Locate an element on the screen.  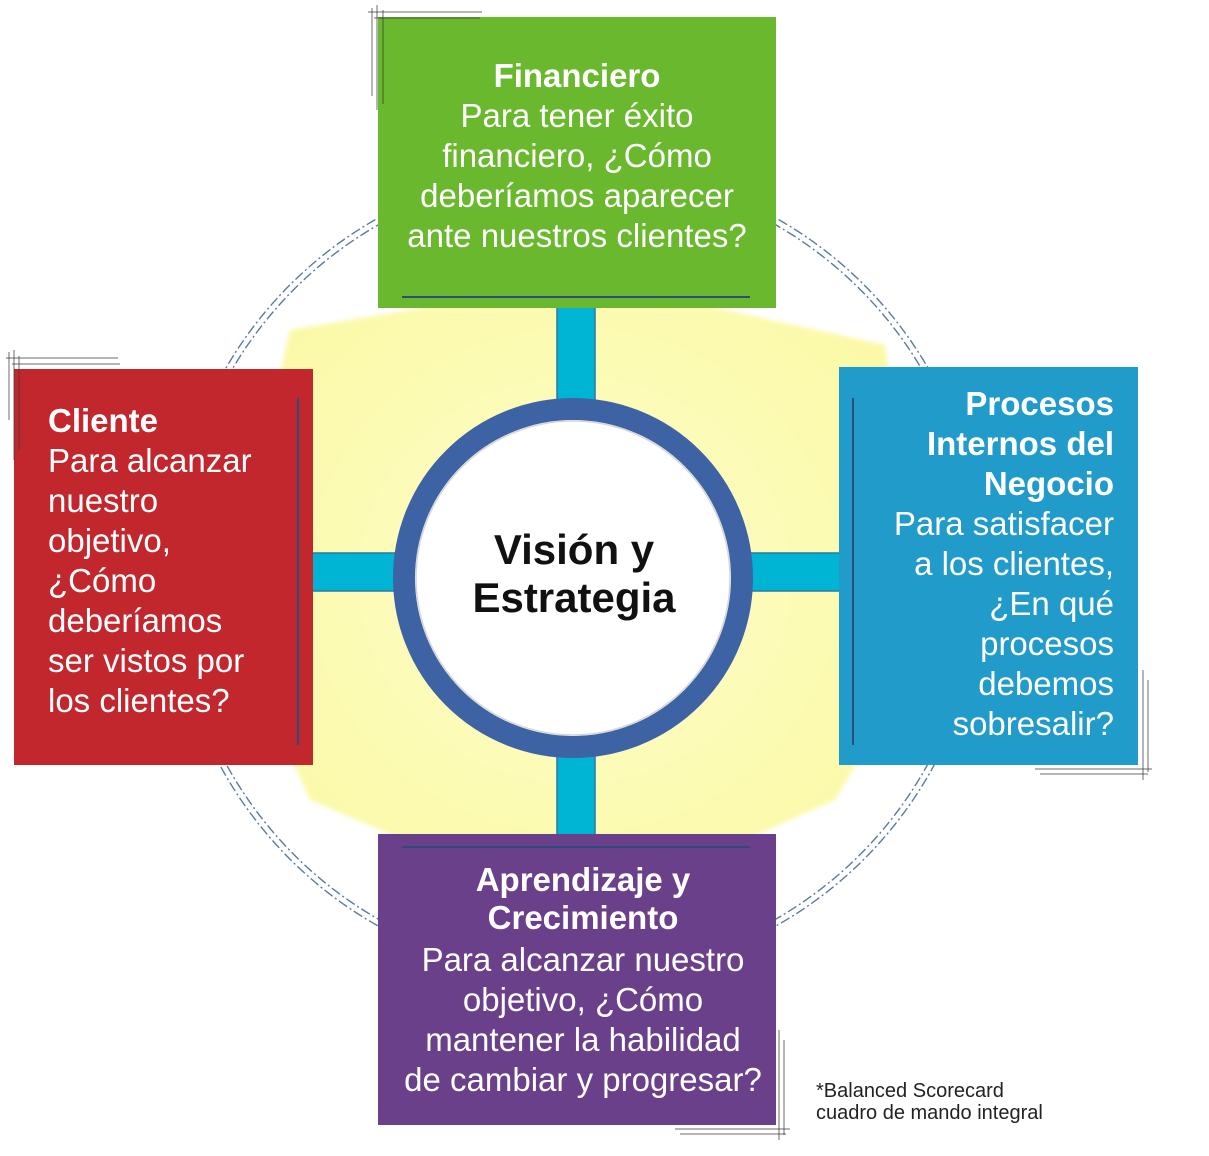
procesos-box-bg is located at coordinates (988, 566).